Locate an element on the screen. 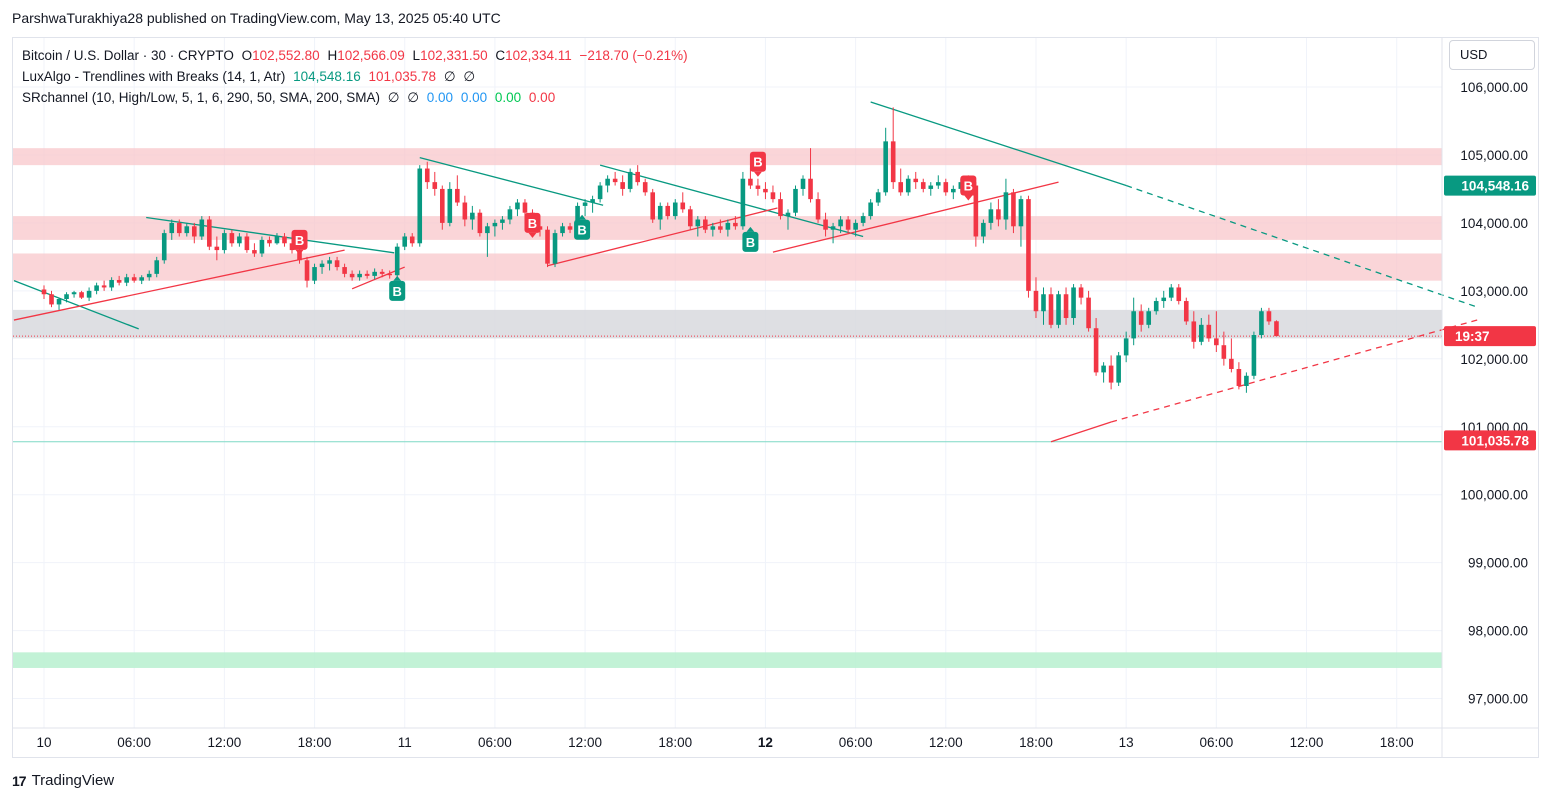 The height and width of the screenshot is (803, 1553). buy-signal-5: B is located at coordinates (582, 227).